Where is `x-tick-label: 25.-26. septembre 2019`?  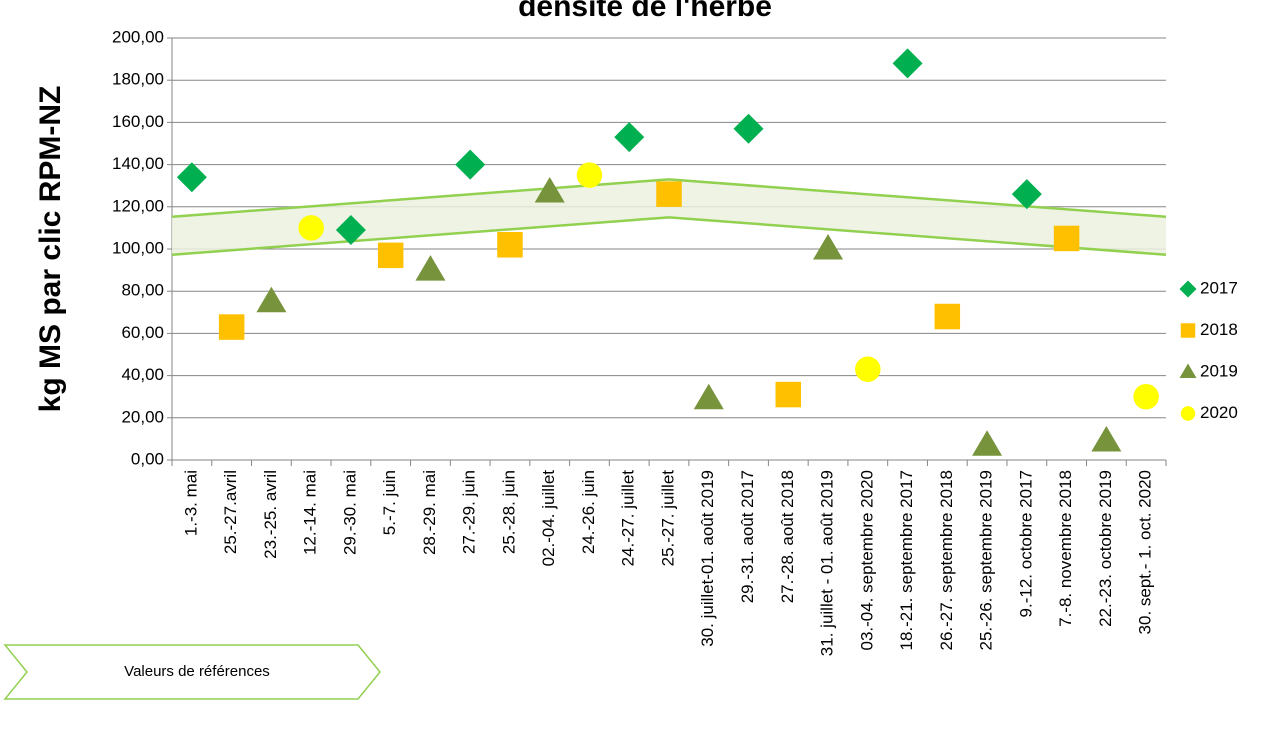 x-tick-label: 25.-26. septembre 2019 is located at coordinates (986, 560).